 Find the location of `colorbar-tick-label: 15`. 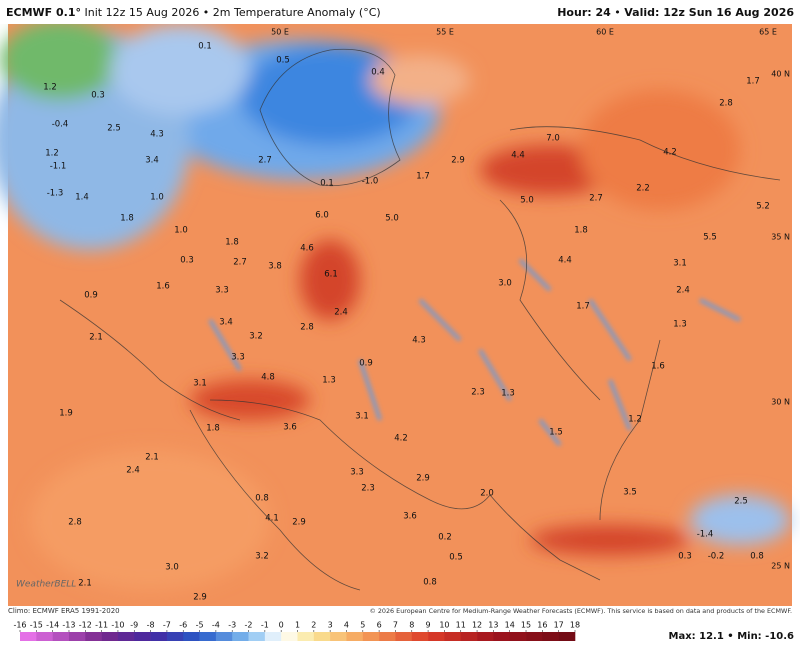

colorbar-tick-label: 15 is located at coordinates (526, 625).